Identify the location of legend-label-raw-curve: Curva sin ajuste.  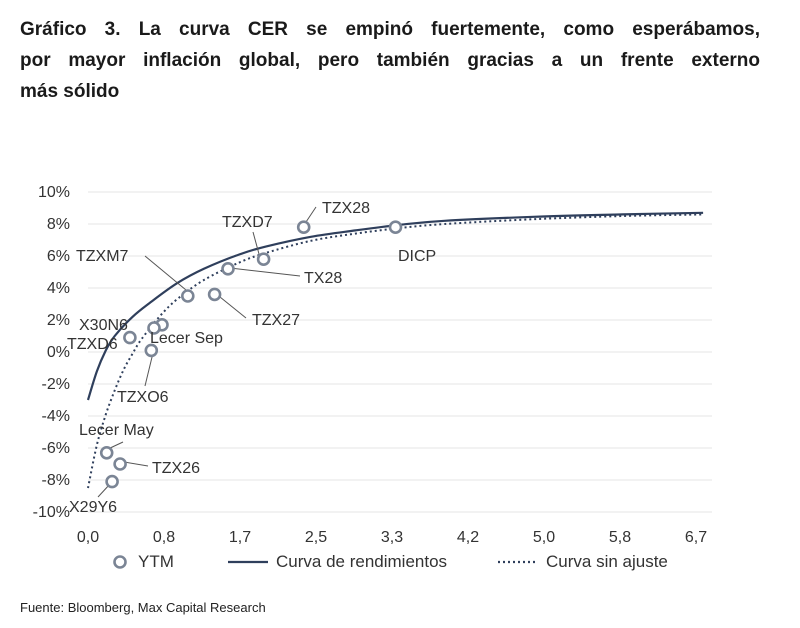
(607, 561).